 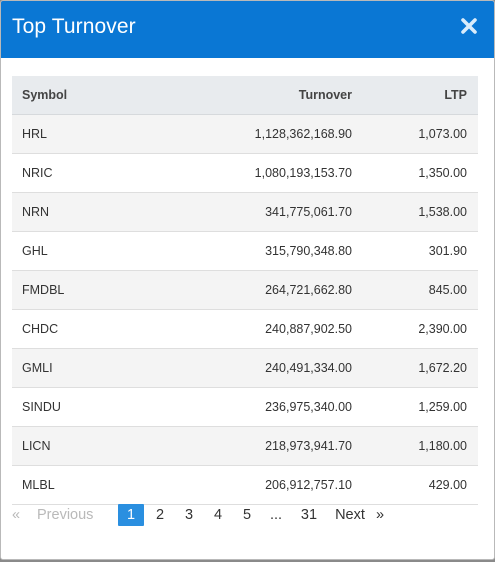 I want to click on cell-turnover: 218,973,941.70, so click(x=242, y=446).